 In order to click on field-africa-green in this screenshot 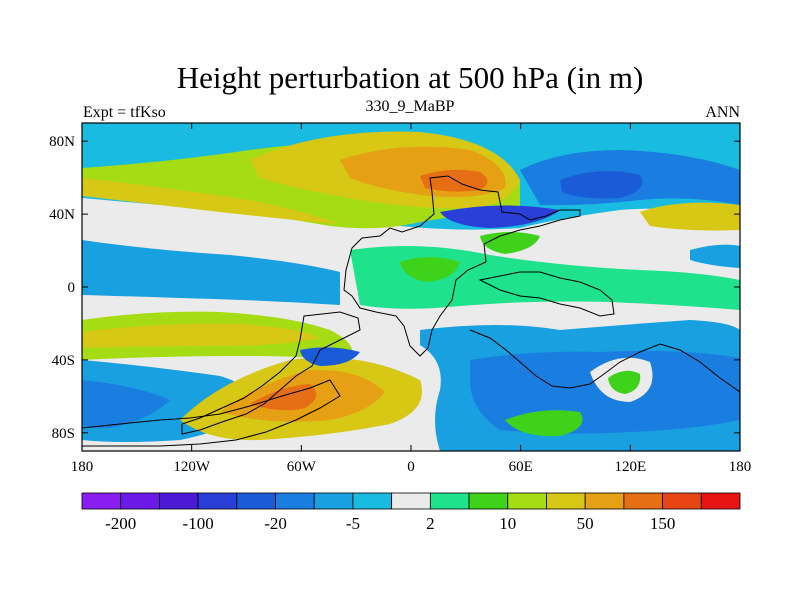, I will do `click(430, 269)`.